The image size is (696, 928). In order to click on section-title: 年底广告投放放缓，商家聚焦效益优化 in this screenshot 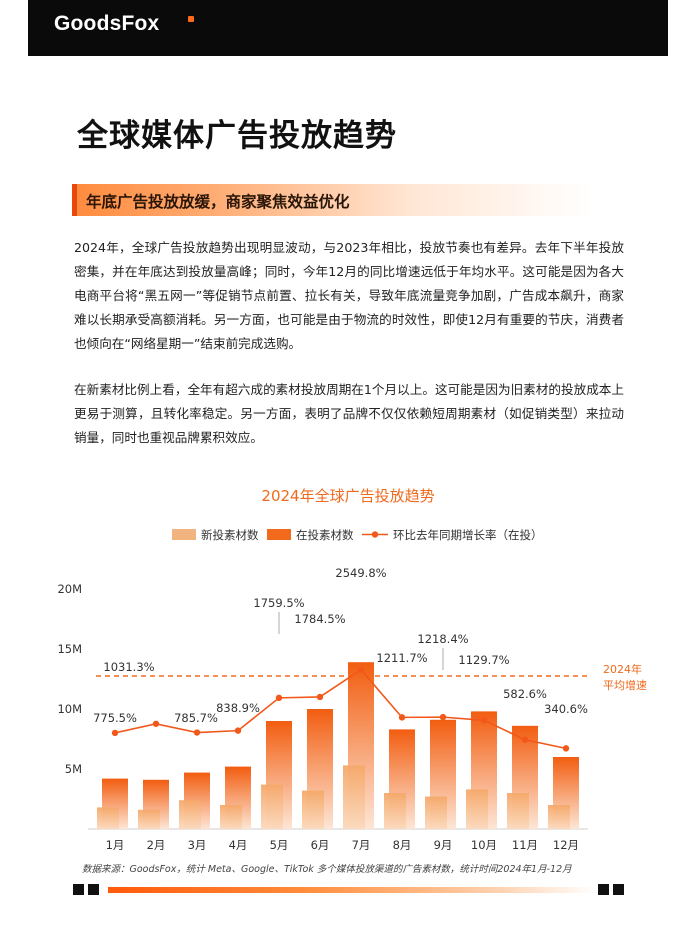, I will do `click(218, 202)`.